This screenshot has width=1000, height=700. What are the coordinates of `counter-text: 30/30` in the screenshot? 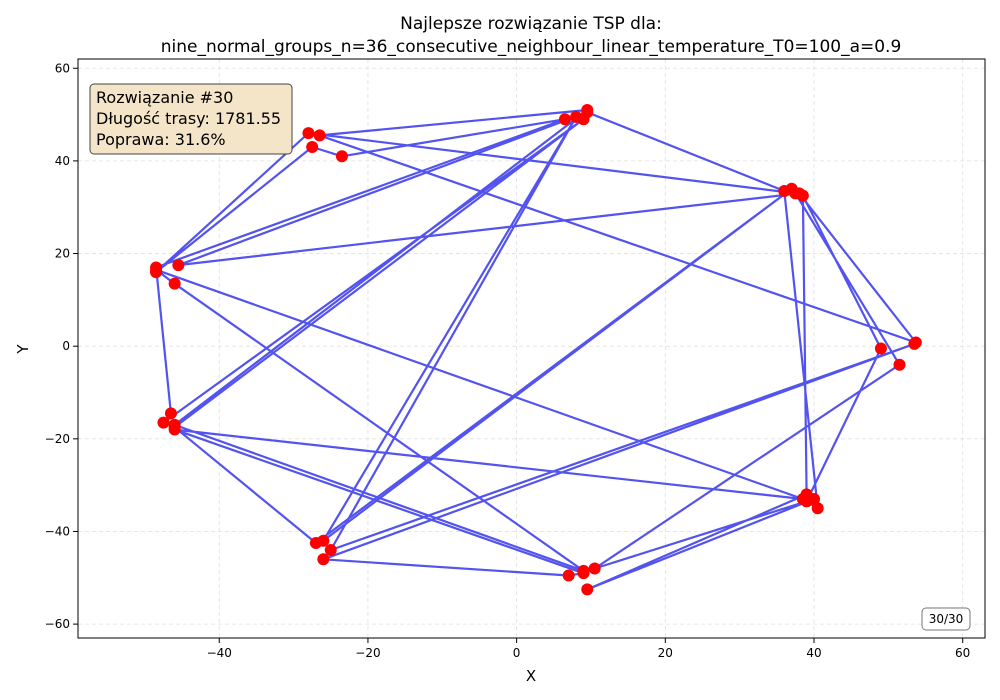 It's located at (946, 619).